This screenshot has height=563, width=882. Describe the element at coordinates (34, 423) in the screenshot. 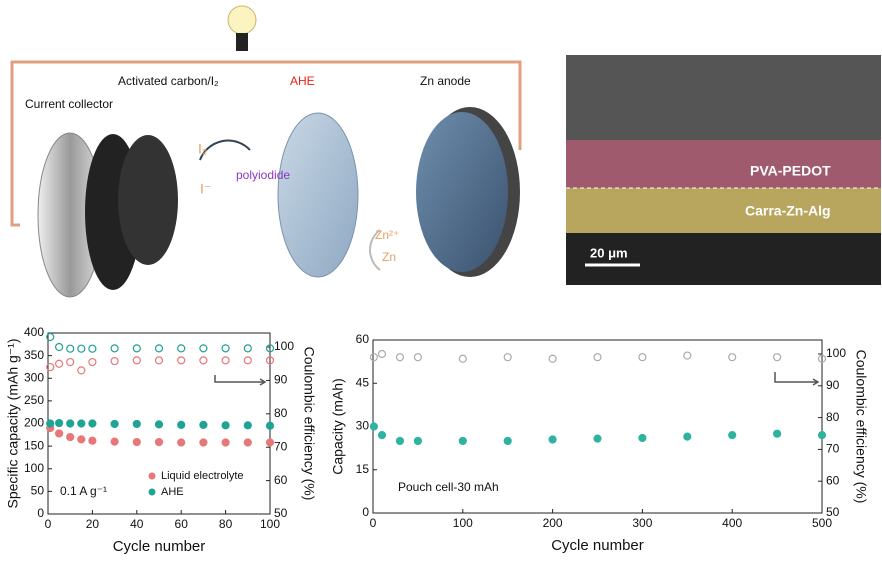

I see `y-tick-label: 200` at that location.